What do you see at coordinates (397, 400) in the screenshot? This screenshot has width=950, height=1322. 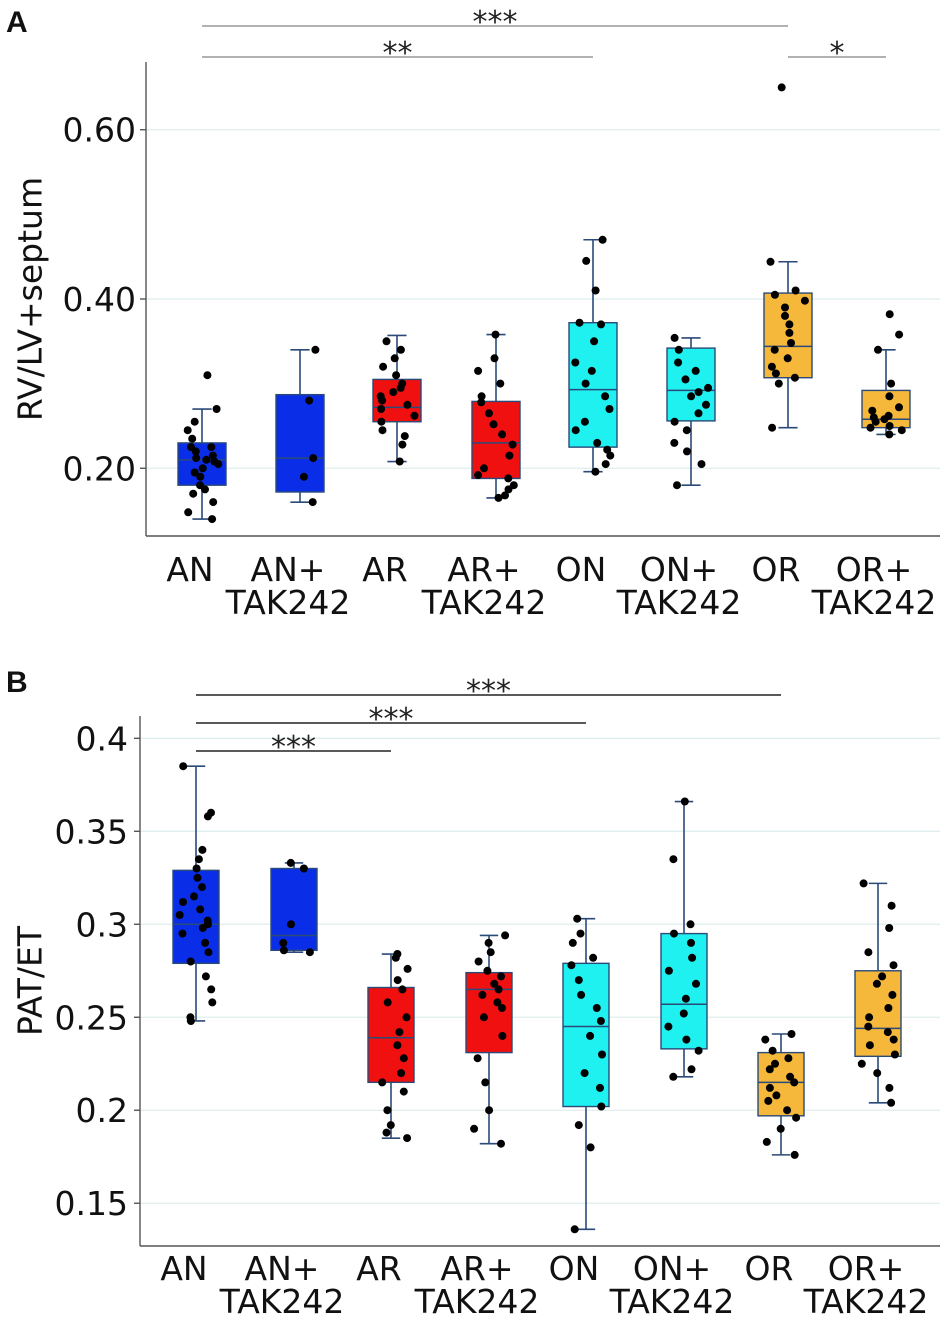 I see `box-group-ar` at bounding box center [397, 400].